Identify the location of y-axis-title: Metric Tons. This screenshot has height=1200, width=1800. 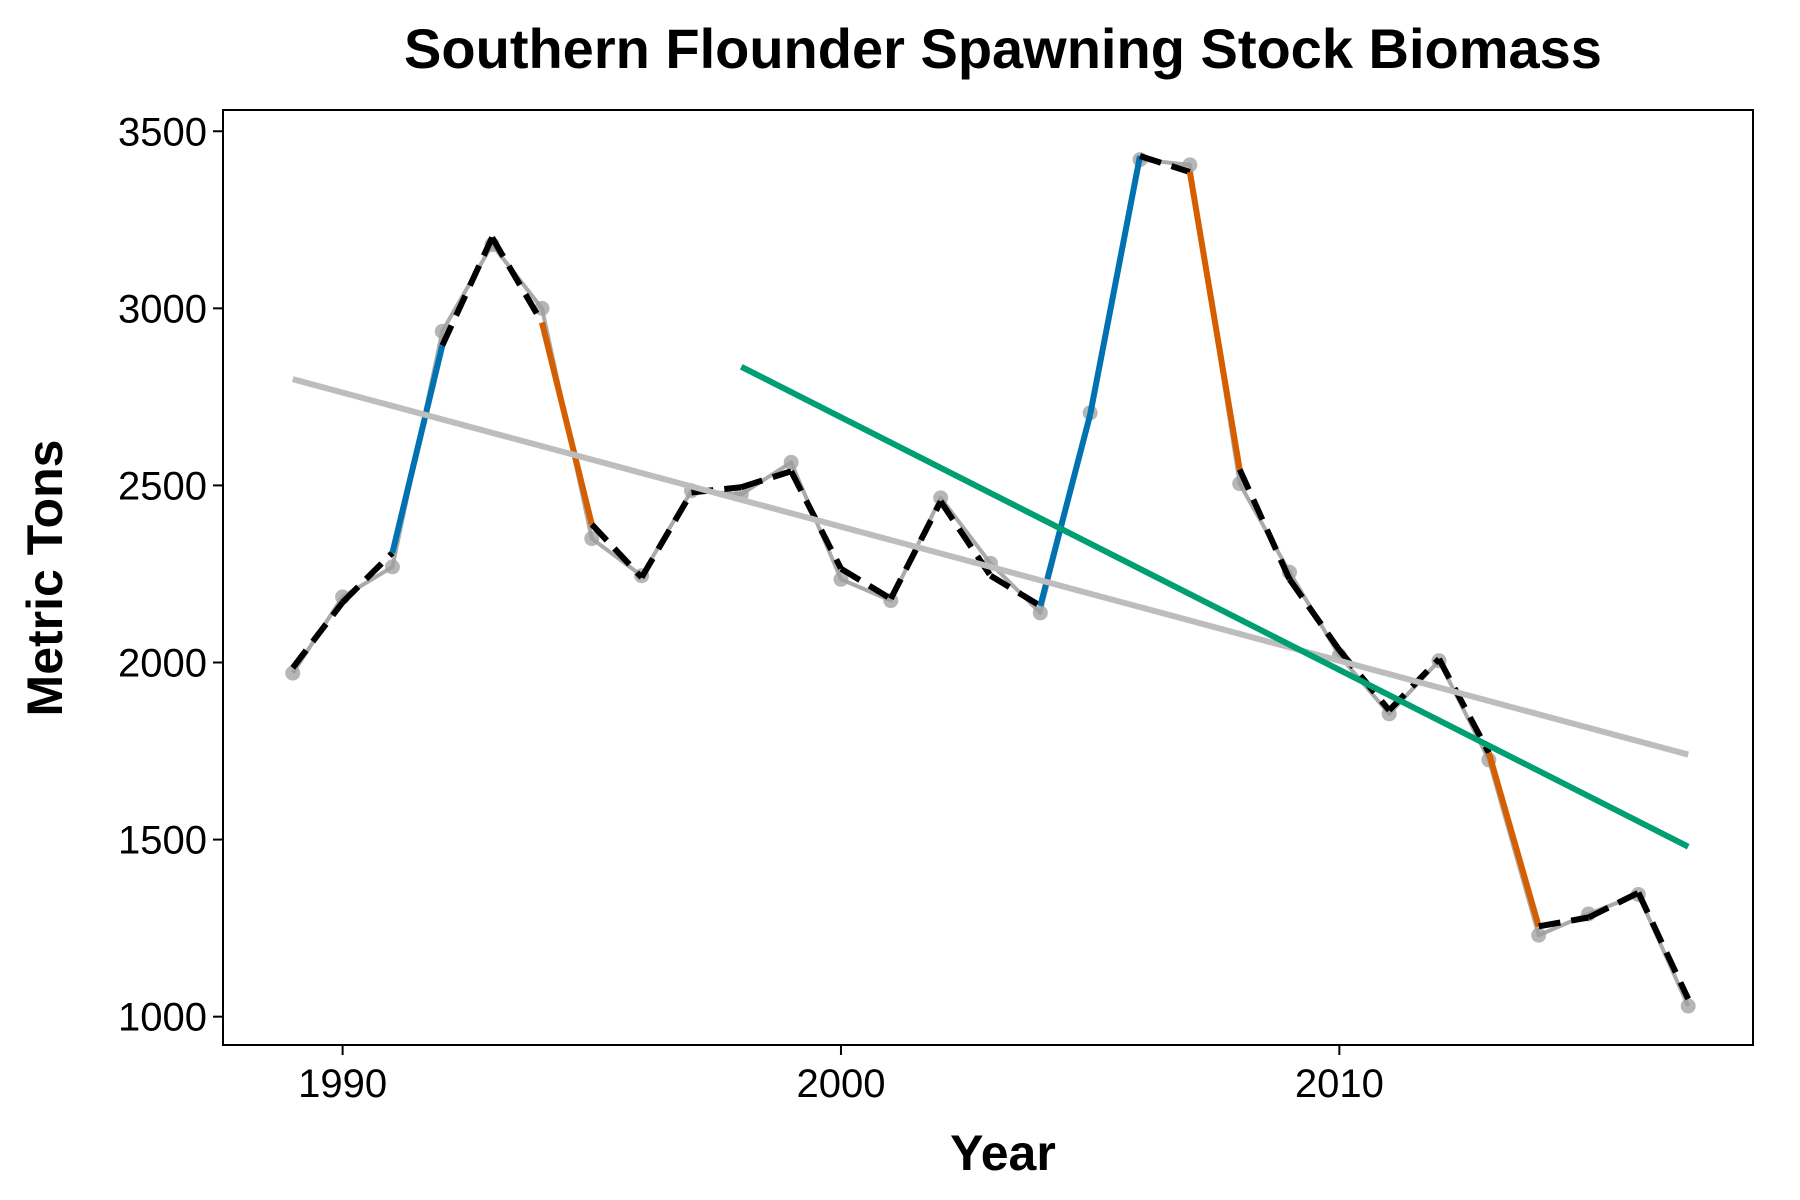
(45, 578).